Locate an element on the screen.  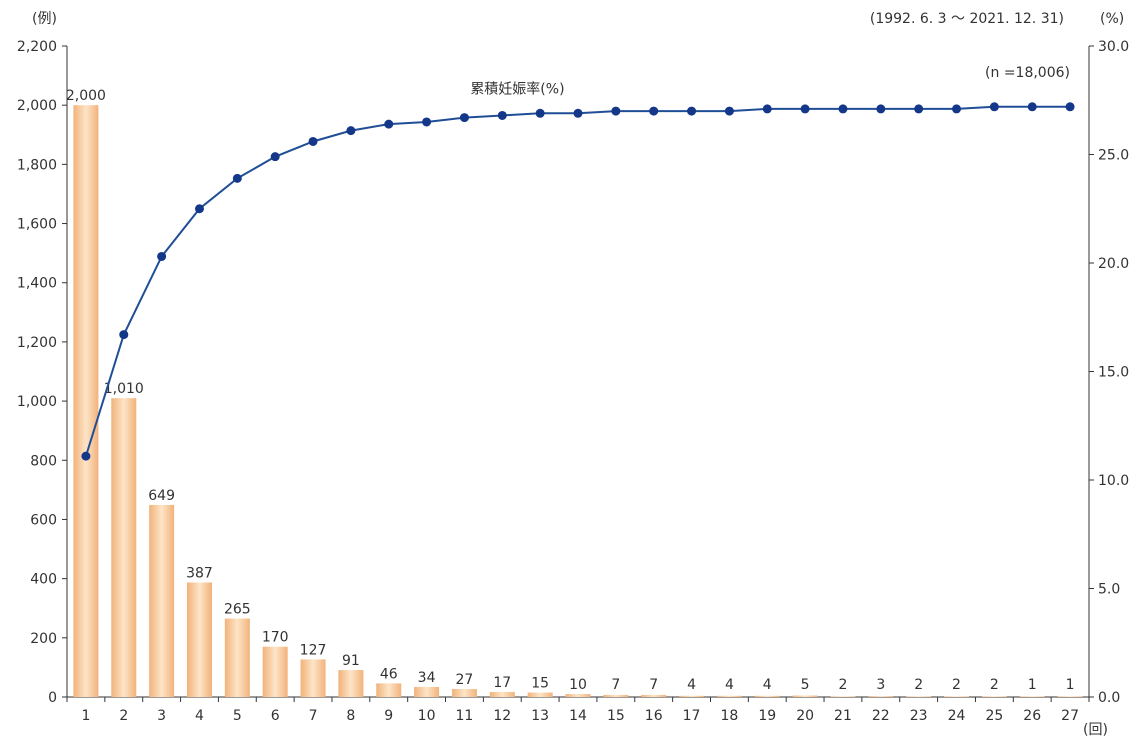
x-tick-label: 9 is located at coordinates (388, 716).